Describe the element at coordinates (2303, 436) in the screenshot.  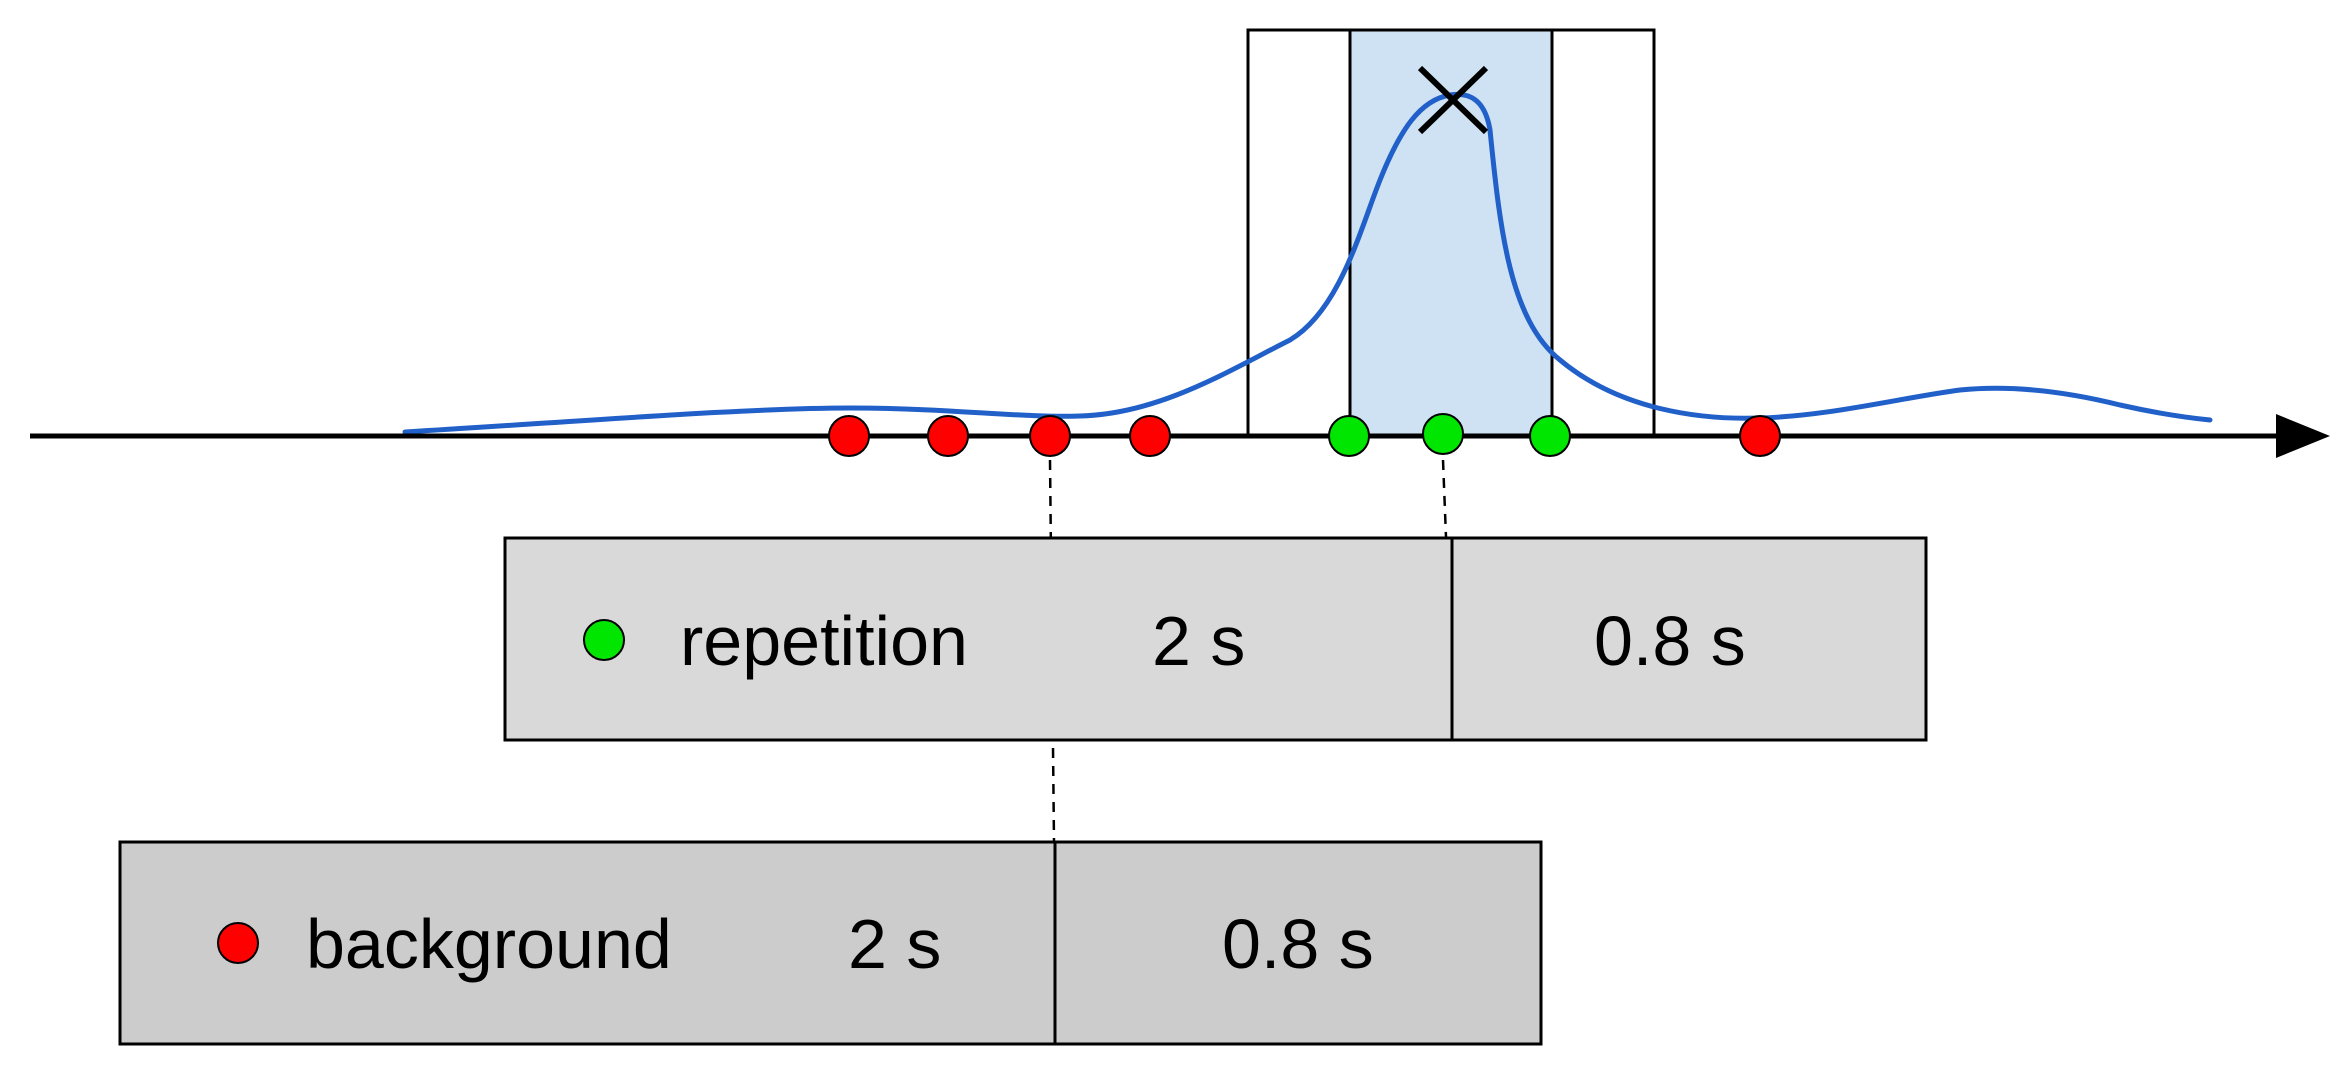
I see `arrow-right-icon` at that location.